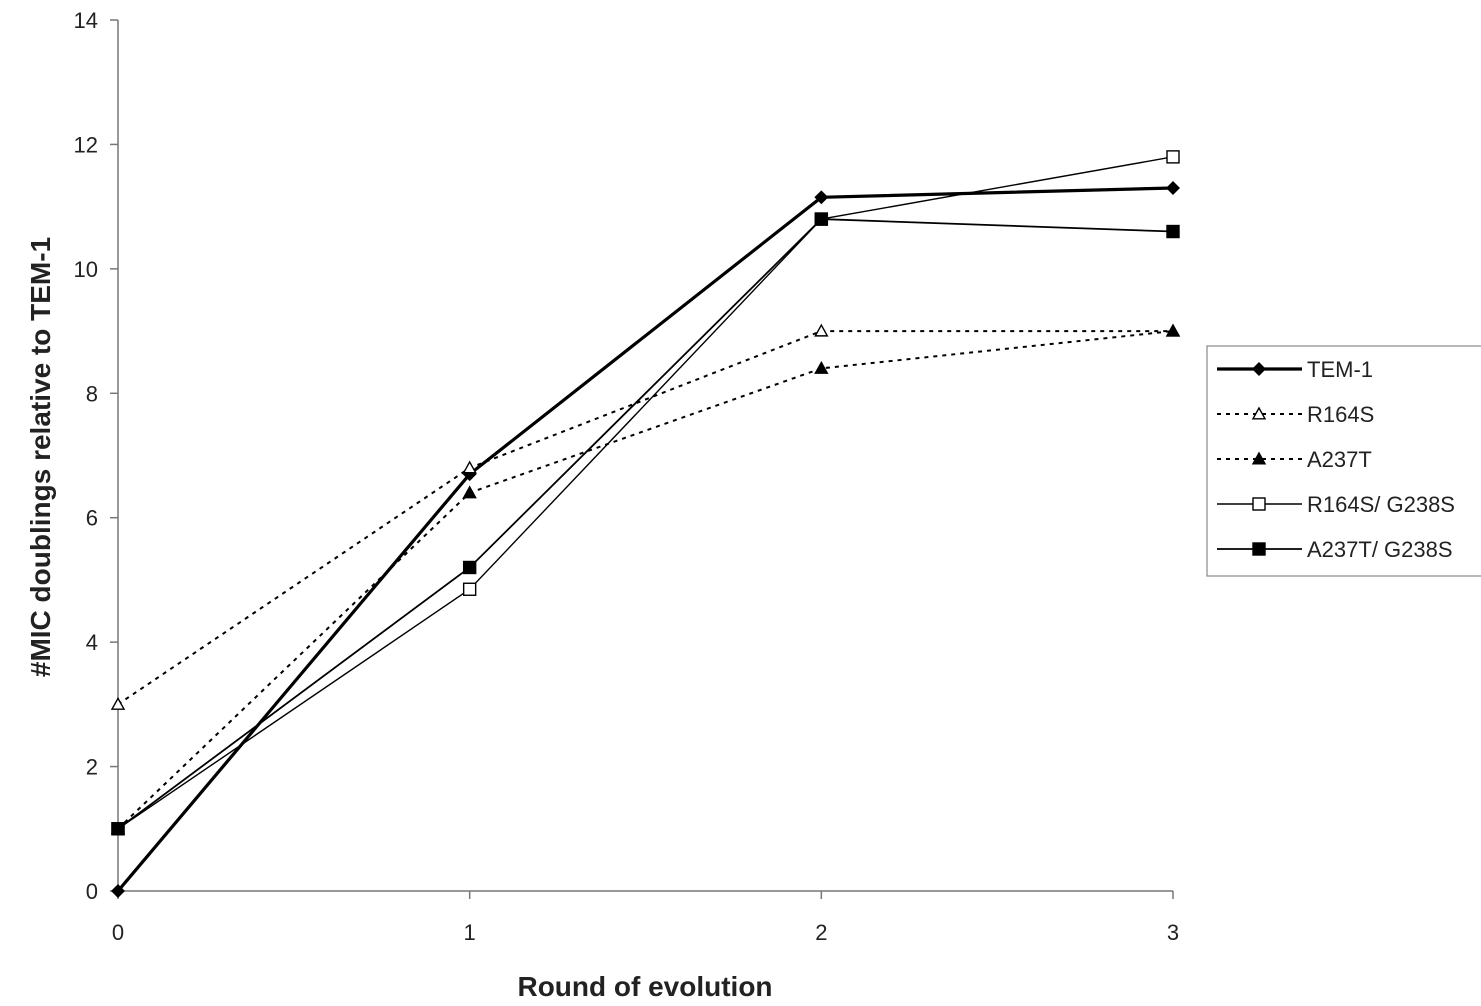  What do you see at coordinates (644, 986) in the screenshot?
I see `x-axis-title: Round of evolution` at bounding box center [644, 986].